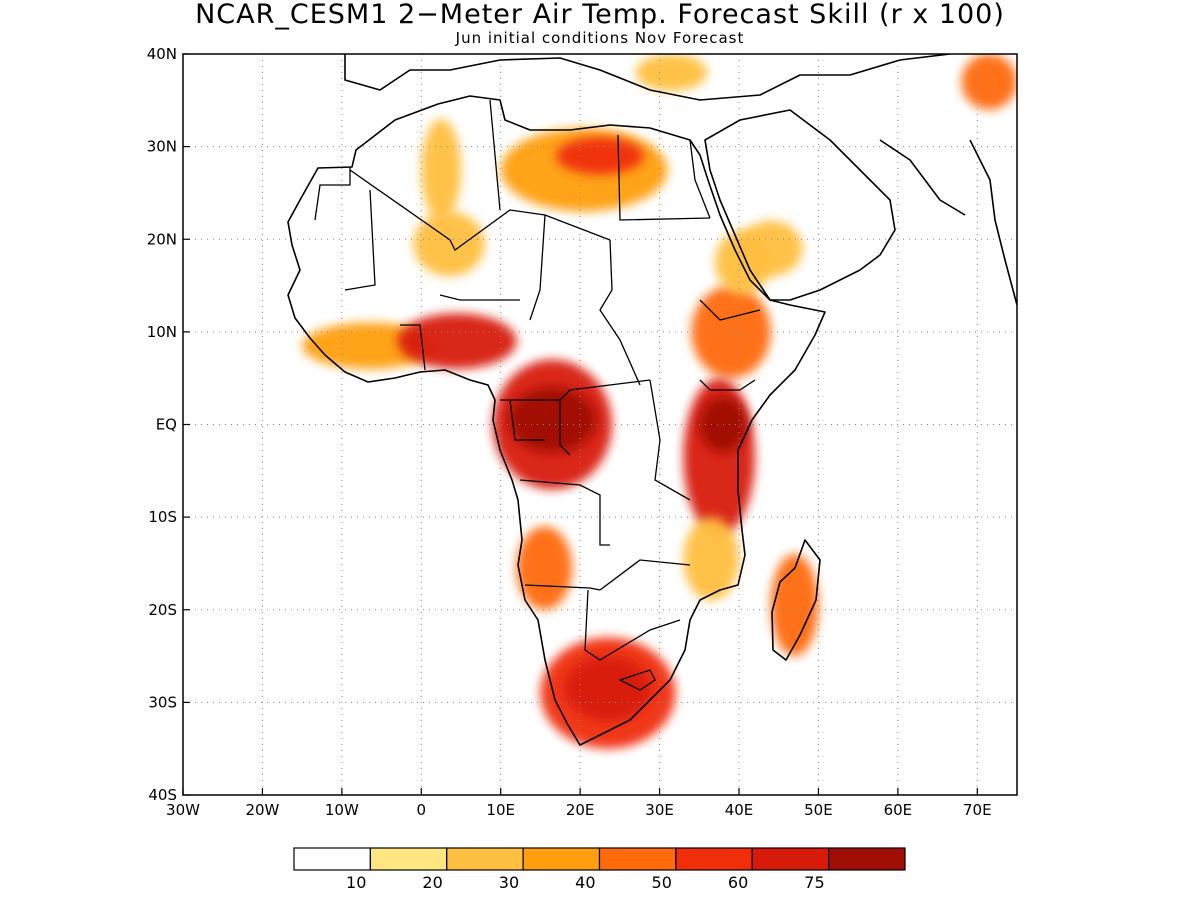 The height and width of the screenshot is (900, 1200). I want to click on colorbar-label: 60, so click(738, 882).